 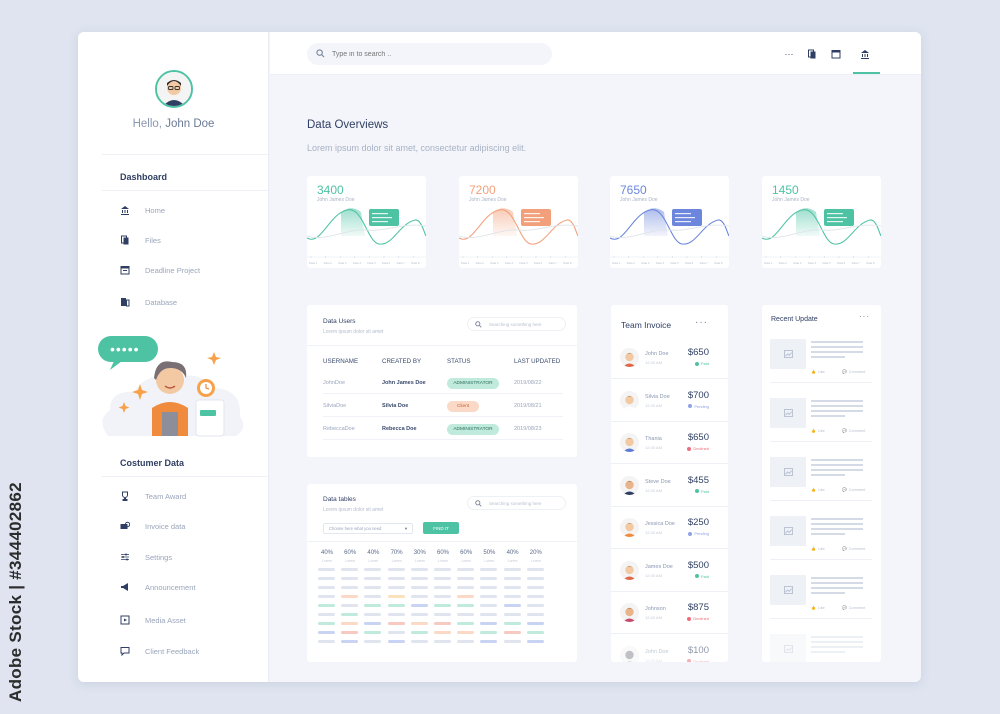 I want to click on more-dots: ···, so click(x=789, y=54).